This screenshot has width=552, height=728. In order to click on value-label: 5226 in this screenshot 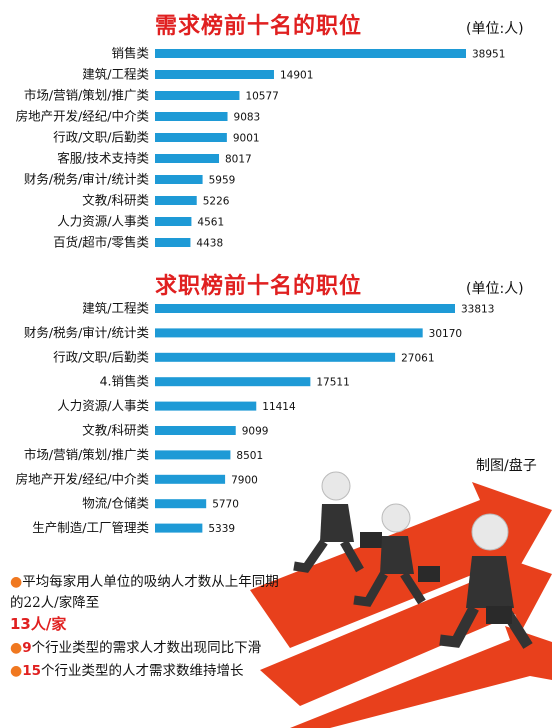, I will do `click(216, 202)`.